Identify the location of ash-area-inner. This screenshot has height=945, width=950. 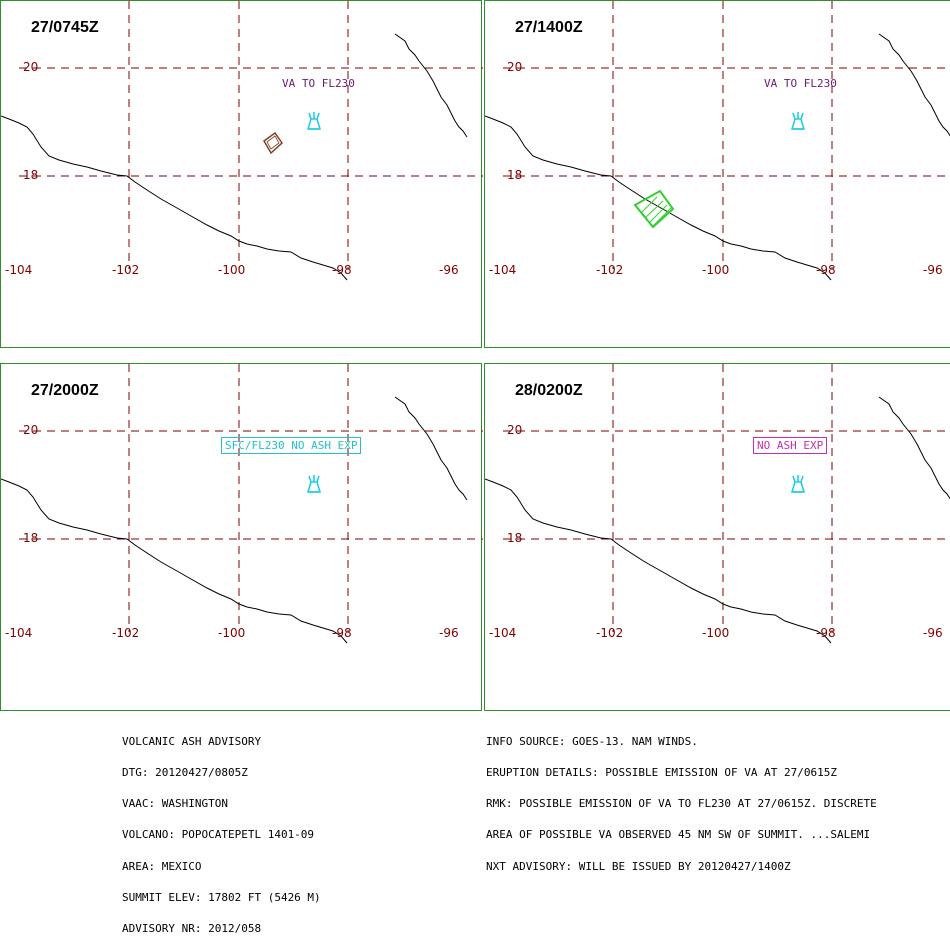
(273, 142).